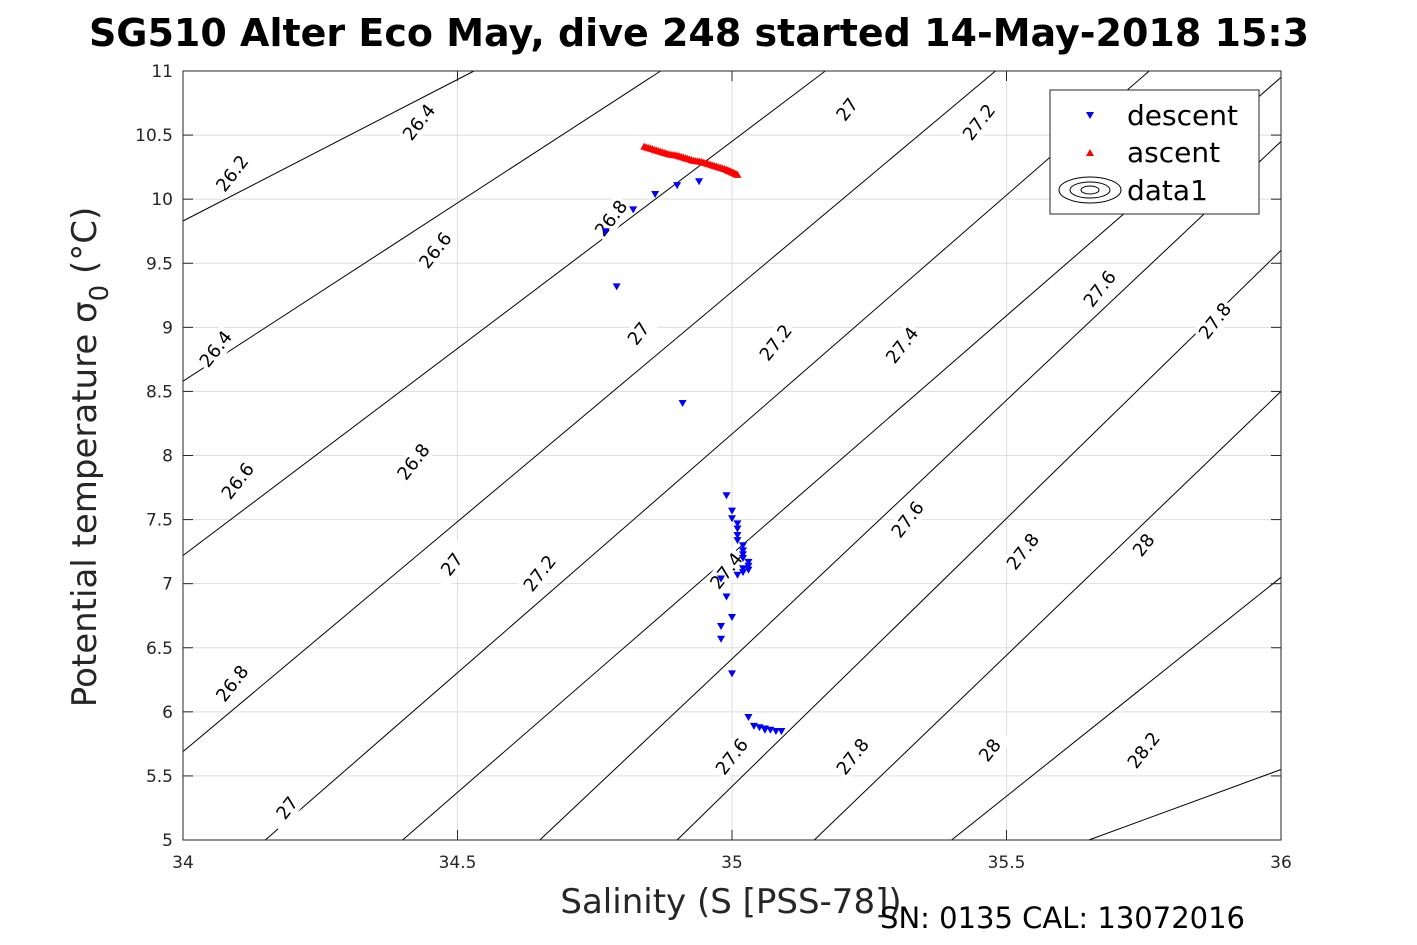 Image resolution: width=1417 pixels, height=945 pixels. What do you see at coordinates (1173, 152) in the screenshot?
I see `legend-ascent-label: ascent` at bounding box center [1173, 152].